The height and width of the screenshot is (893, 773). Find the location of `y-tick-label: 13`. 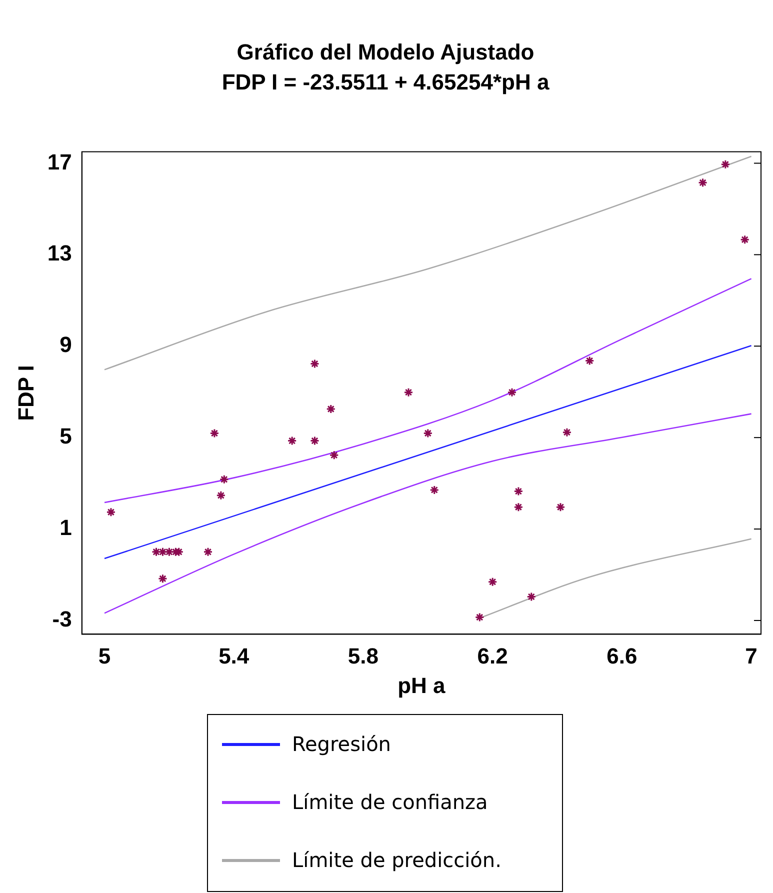

y-tick-label: 13 is located at coordinates (59, 253).